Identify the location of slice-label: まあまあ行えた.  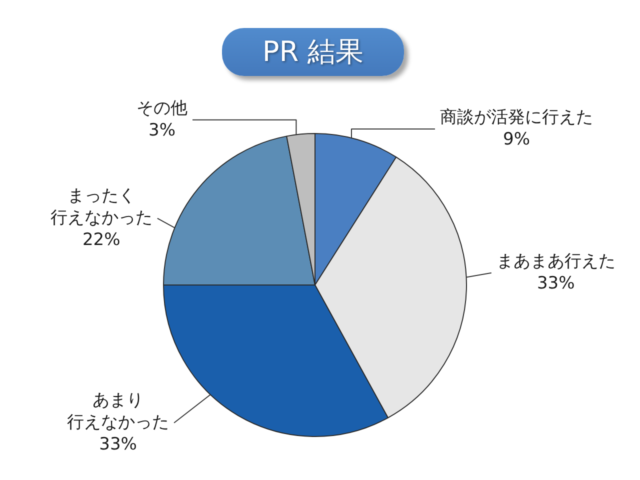
(556, 261).